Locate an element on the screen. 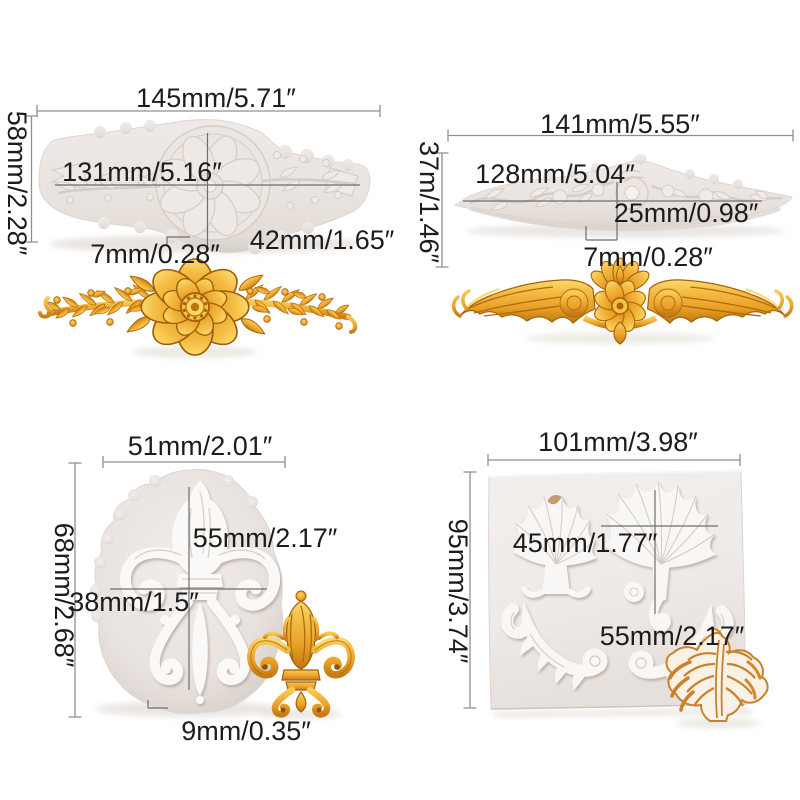 The image size is (800, 800). svg-text: 51mm/2.01″ is located at coordinates (200, 446).